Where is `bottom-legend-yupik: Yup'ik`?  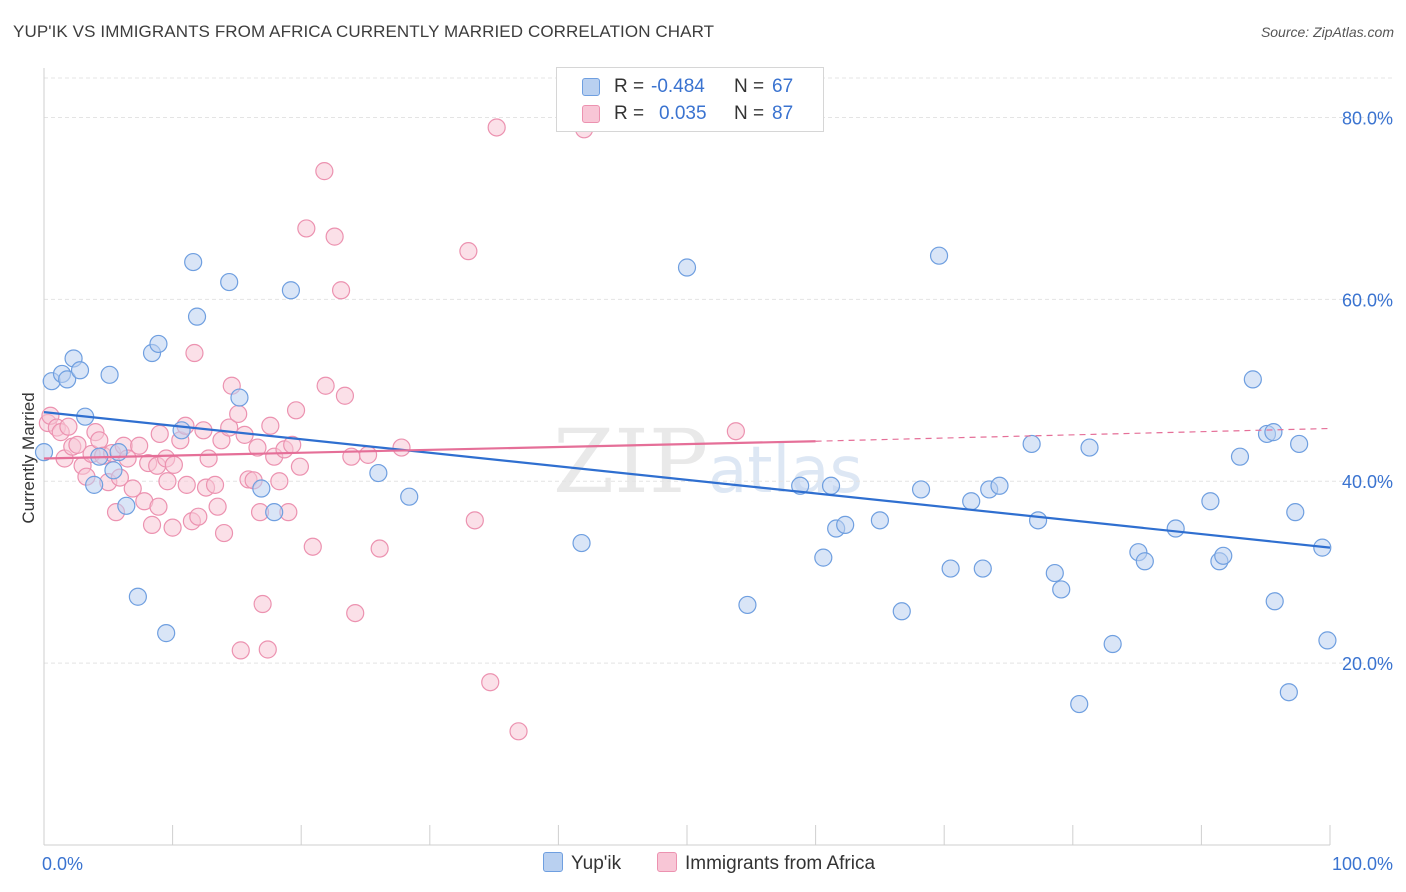
bottom-legend-yupik: Yup'ik is located at coordinates (582, 863).